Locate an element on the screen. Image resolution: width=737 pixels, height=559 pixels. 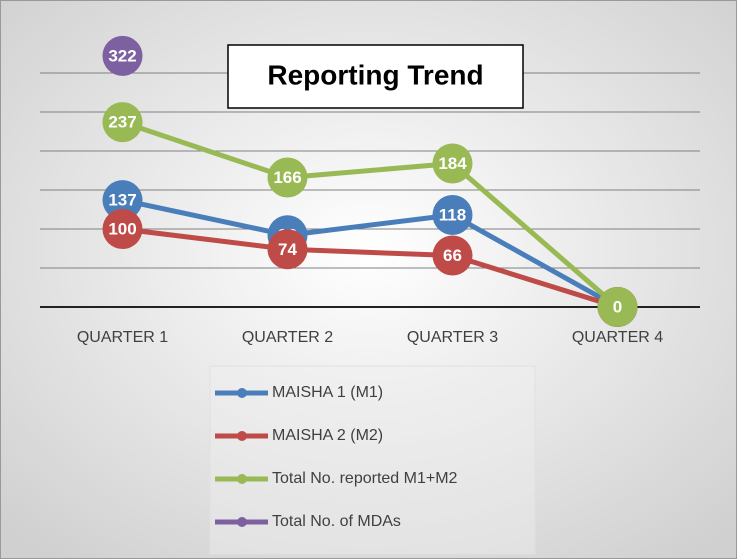
data-label: 237 is located at coordinates (122, 122).